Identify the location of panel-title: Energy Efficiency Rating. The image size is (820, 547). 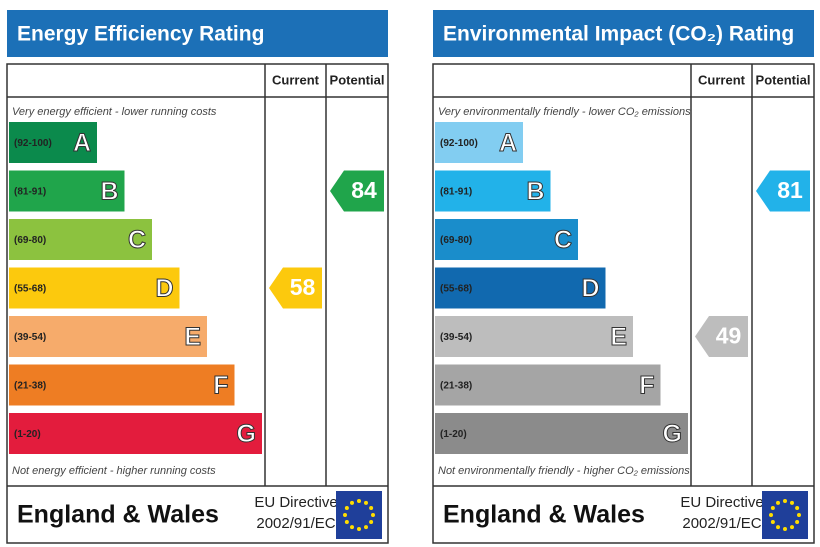
(140, 34).